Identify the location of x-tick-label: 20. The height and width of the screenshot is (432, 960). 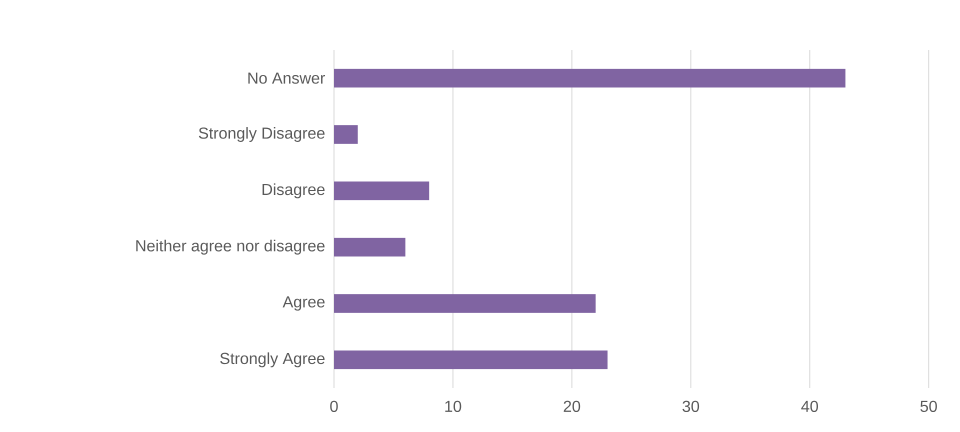
(572, 406).